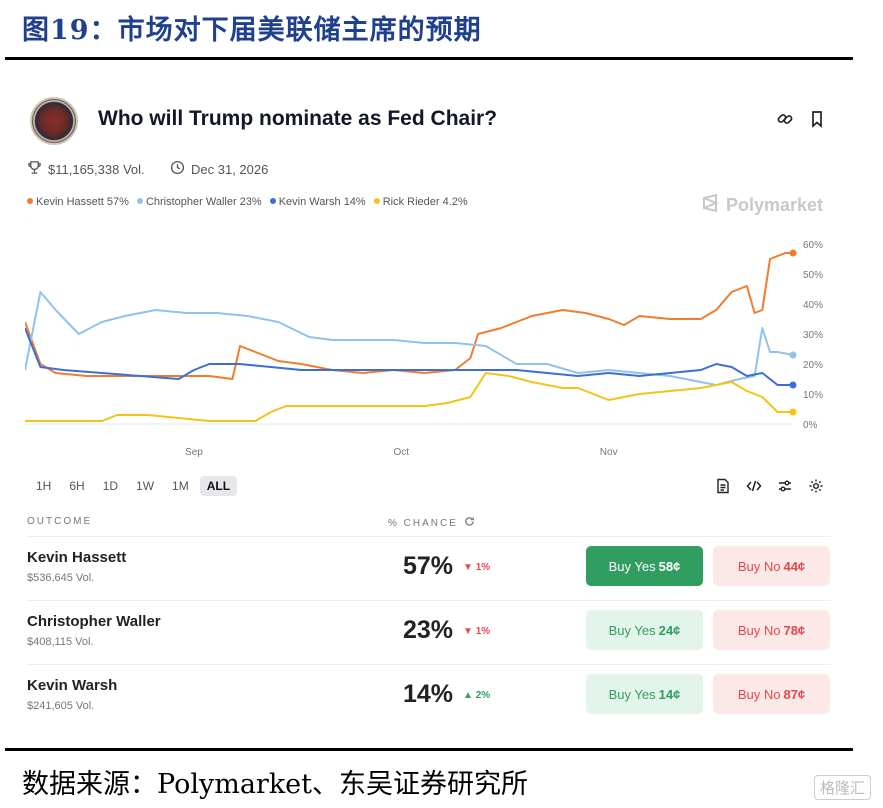 The image size is (883, 808). What do you see at coordinates (813, 365) in the screenshot?
I see `y-tick-label: 20%` at bounding box center [813, 365].